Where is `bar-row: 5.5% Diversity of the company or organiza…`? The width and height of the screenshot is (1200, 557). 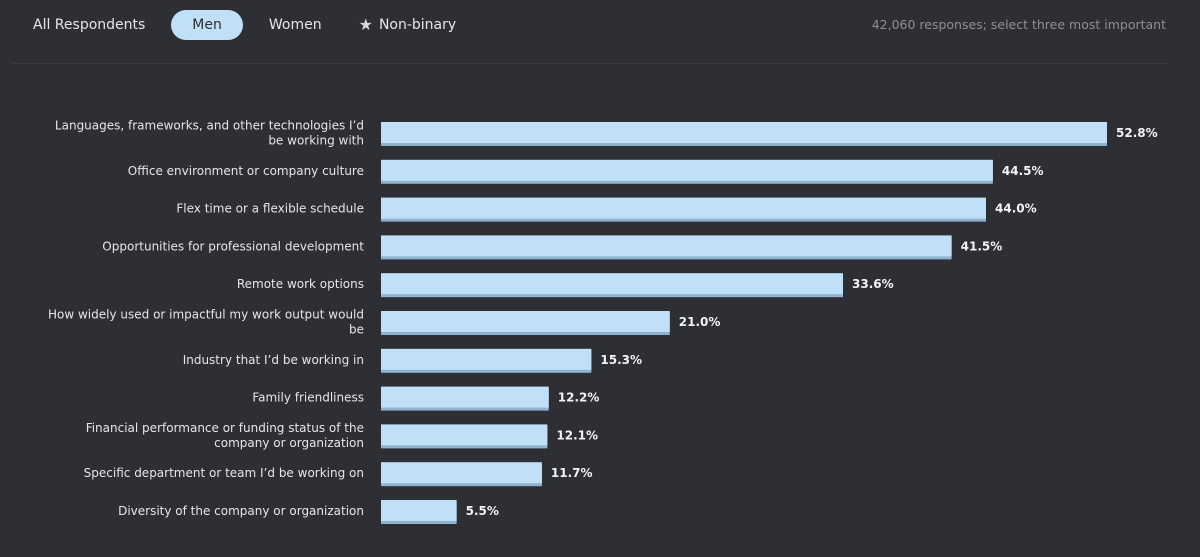 bar-row: 5.5% Diversity of the company or organiza… is located at coordinates (308, 512).